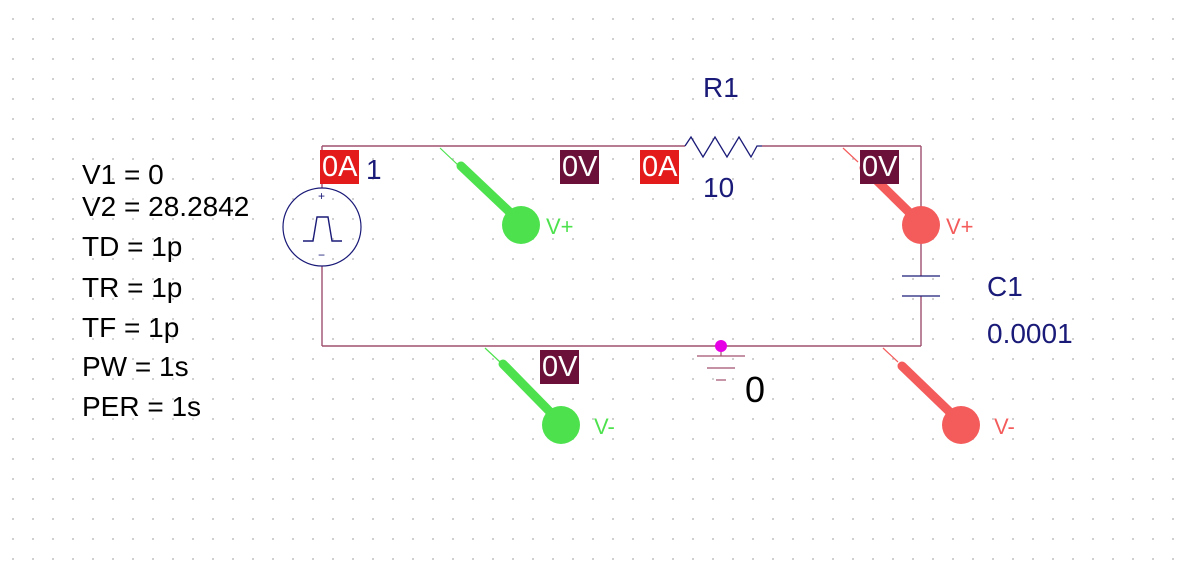 This screenshot has height=571, width=1181. What do you see at coordinates (960, 226) in the screenshot?
I see `probe-red-plus-label: V+` at bounding box center [960, 226].